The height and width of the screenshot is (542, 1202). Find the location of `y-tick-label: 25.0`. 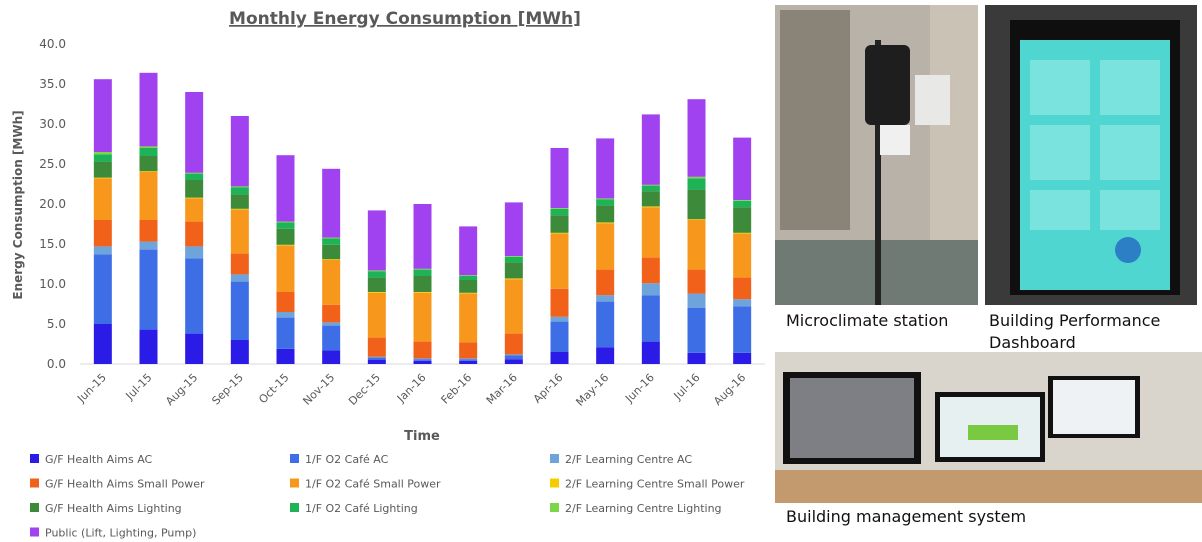

y-tick-label: 25.0 is located at coordinates (52, 164).